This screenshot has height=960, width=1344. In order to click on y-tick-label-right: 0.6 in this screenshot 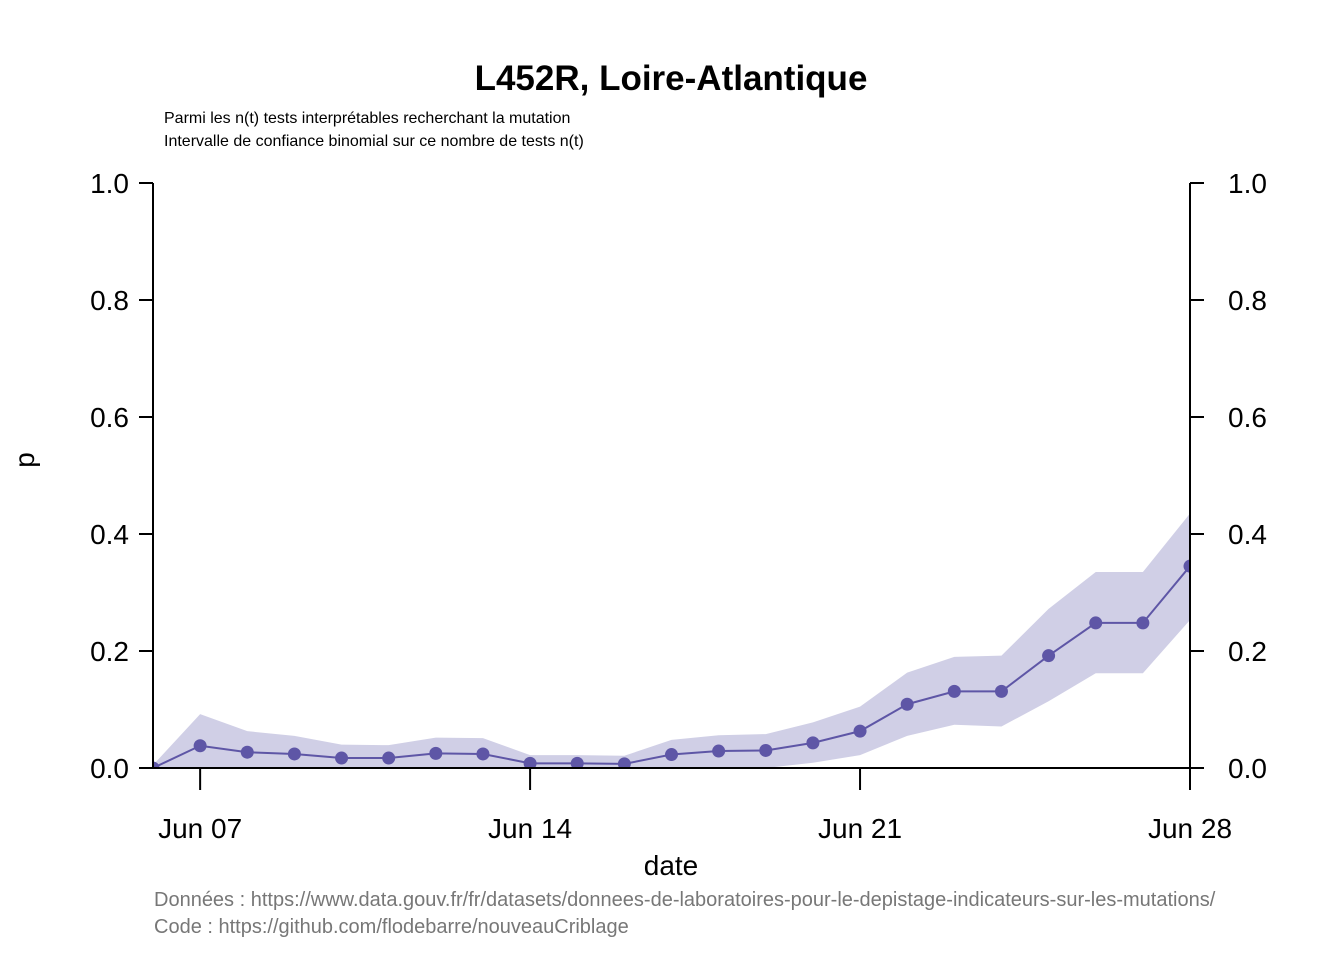, I will do `click(1247, 417)`.